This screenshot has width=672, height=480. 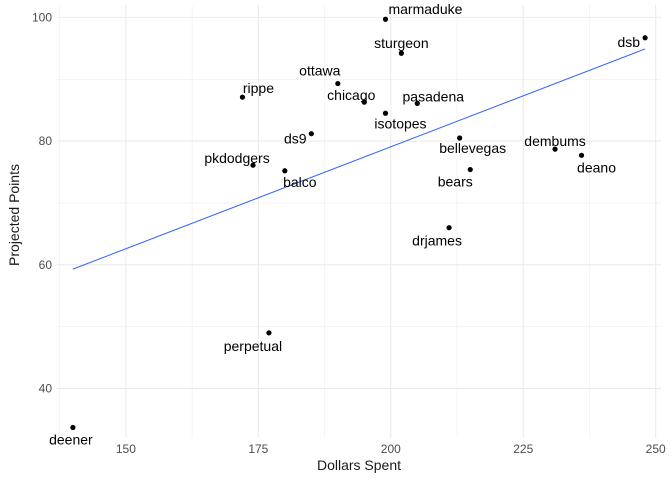 What do you see at coordinates (351, 95) in the screenshot?
I see `point-label: chicago` at bounding box center [351, 95].